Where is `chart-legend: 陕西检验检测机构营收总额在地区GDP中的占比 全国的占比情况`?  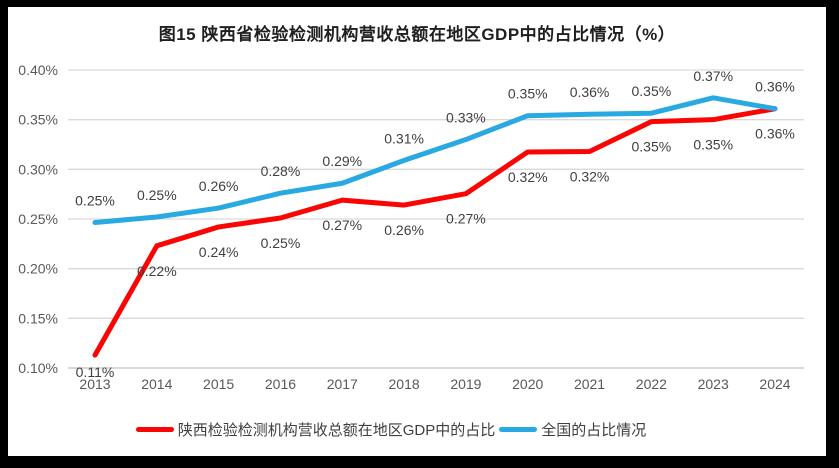 chart-legend: 陕西检验检测机构营收总额在地区GDP中的占比 全国的占比情况 is located at coordinates (400, 429).